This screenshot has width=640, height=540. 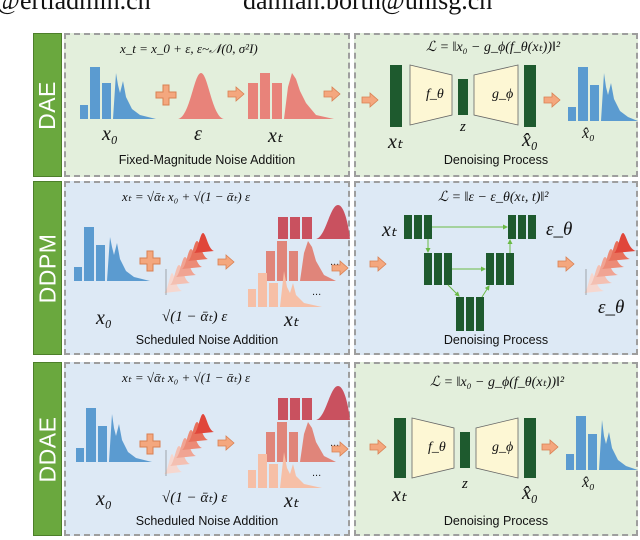 What do you see at coordinates (186, 196) in the screenshot?
I see `ddpm-noise-formula: xₜ = √ᾱₜ x₀ + √(1 − ᾱₜ) ε` at bounding box center [186, 196].